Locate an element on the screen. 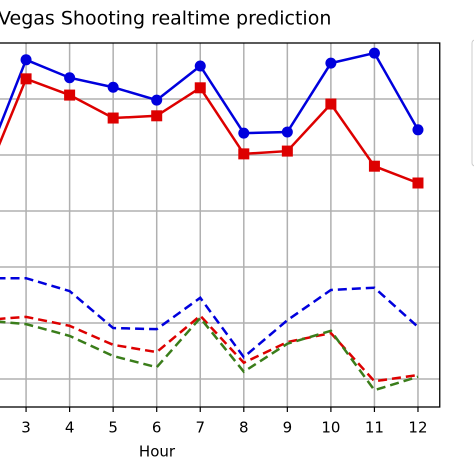 The image size is (474, 474). x-tick-label: 10 is located at coordinates (330, 428).